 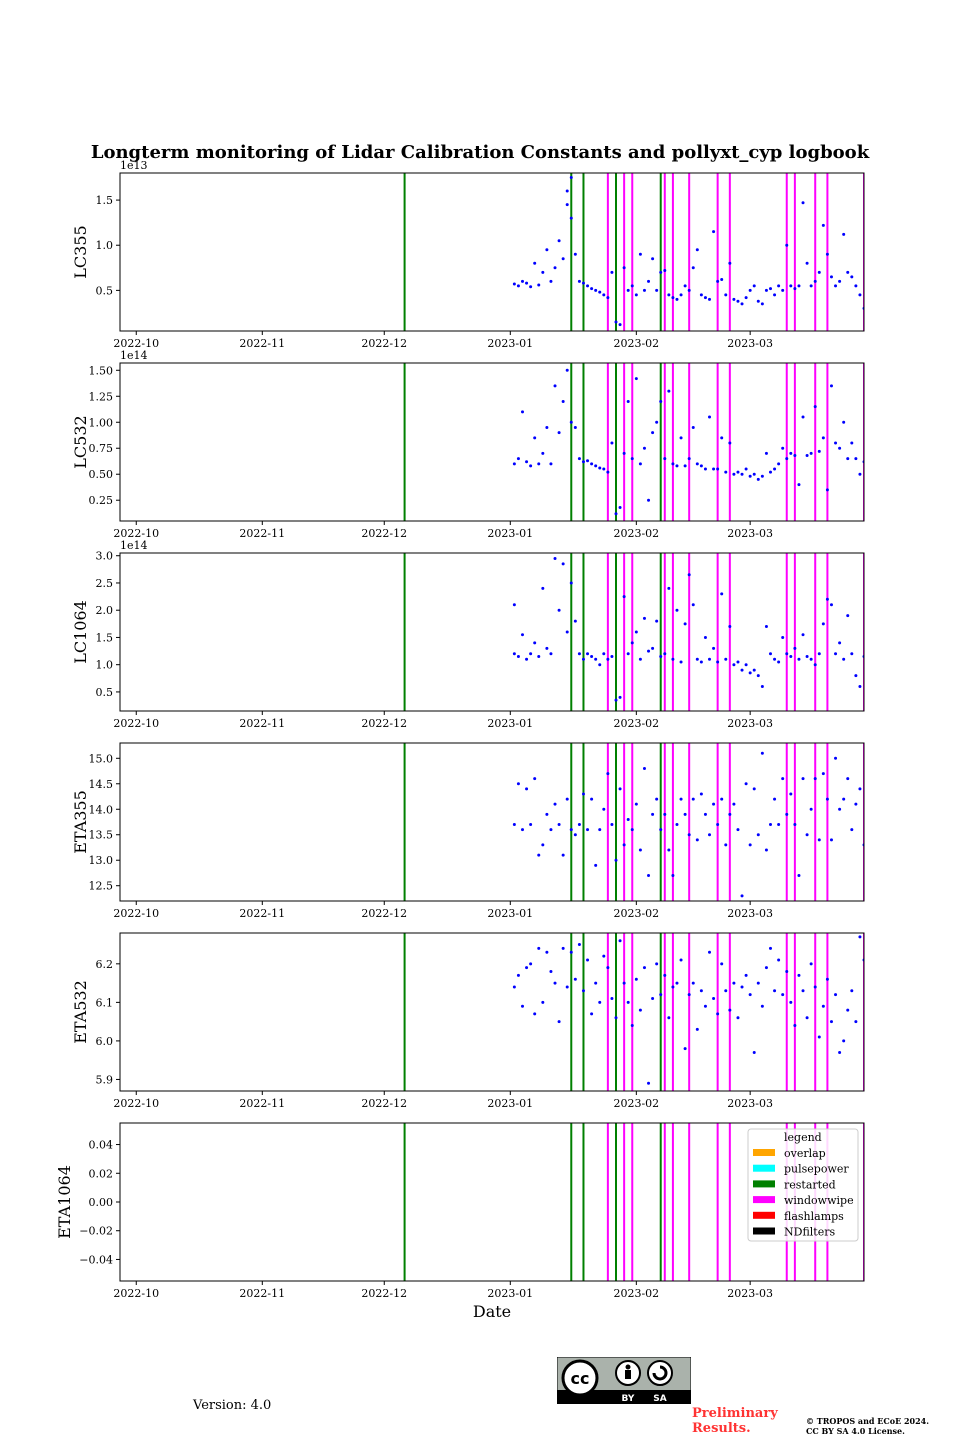 What do you see at coordinates (633, 1012) in the screenshot?
I see `event-lines` at bounding box center [633, 1012].